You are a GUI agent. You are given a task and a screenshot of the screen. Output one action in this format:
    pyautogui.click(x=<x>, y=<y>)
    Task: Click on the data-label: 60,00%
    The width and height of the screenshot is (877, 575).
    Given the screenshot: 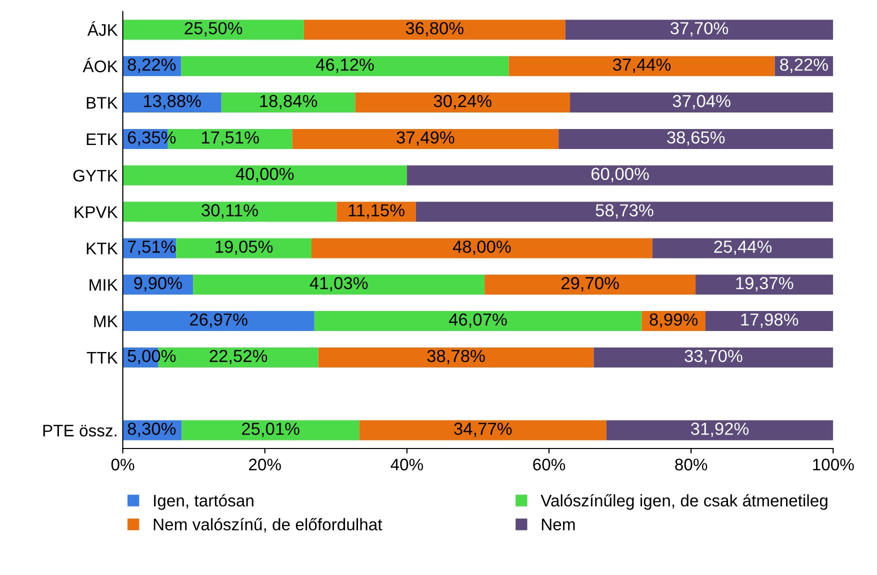 What is the action you would take?
    pyautogui.click(x=620, y=175)
    